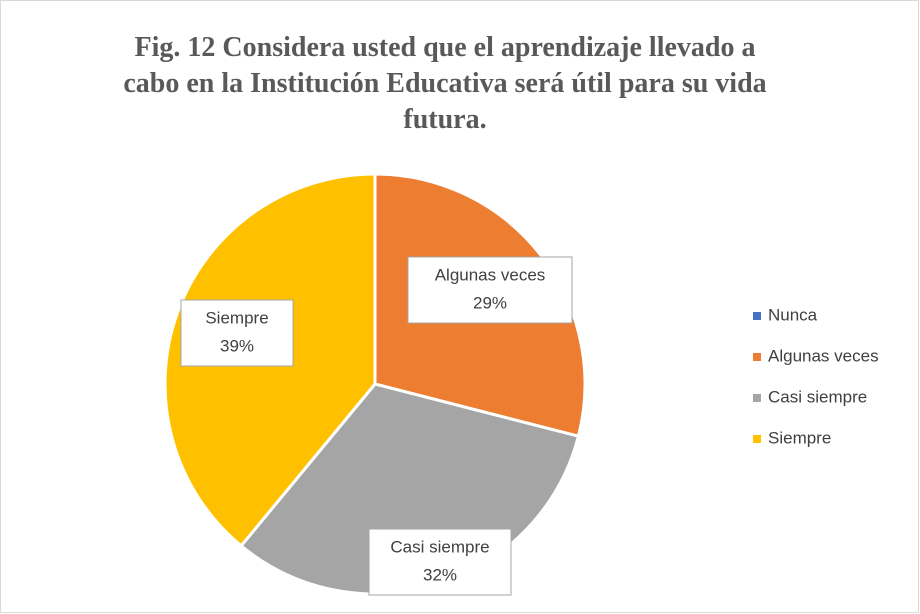  Describe the element at coordinates (793, 314) in the screenshot. I see `legend-label: Nunca` at that location.